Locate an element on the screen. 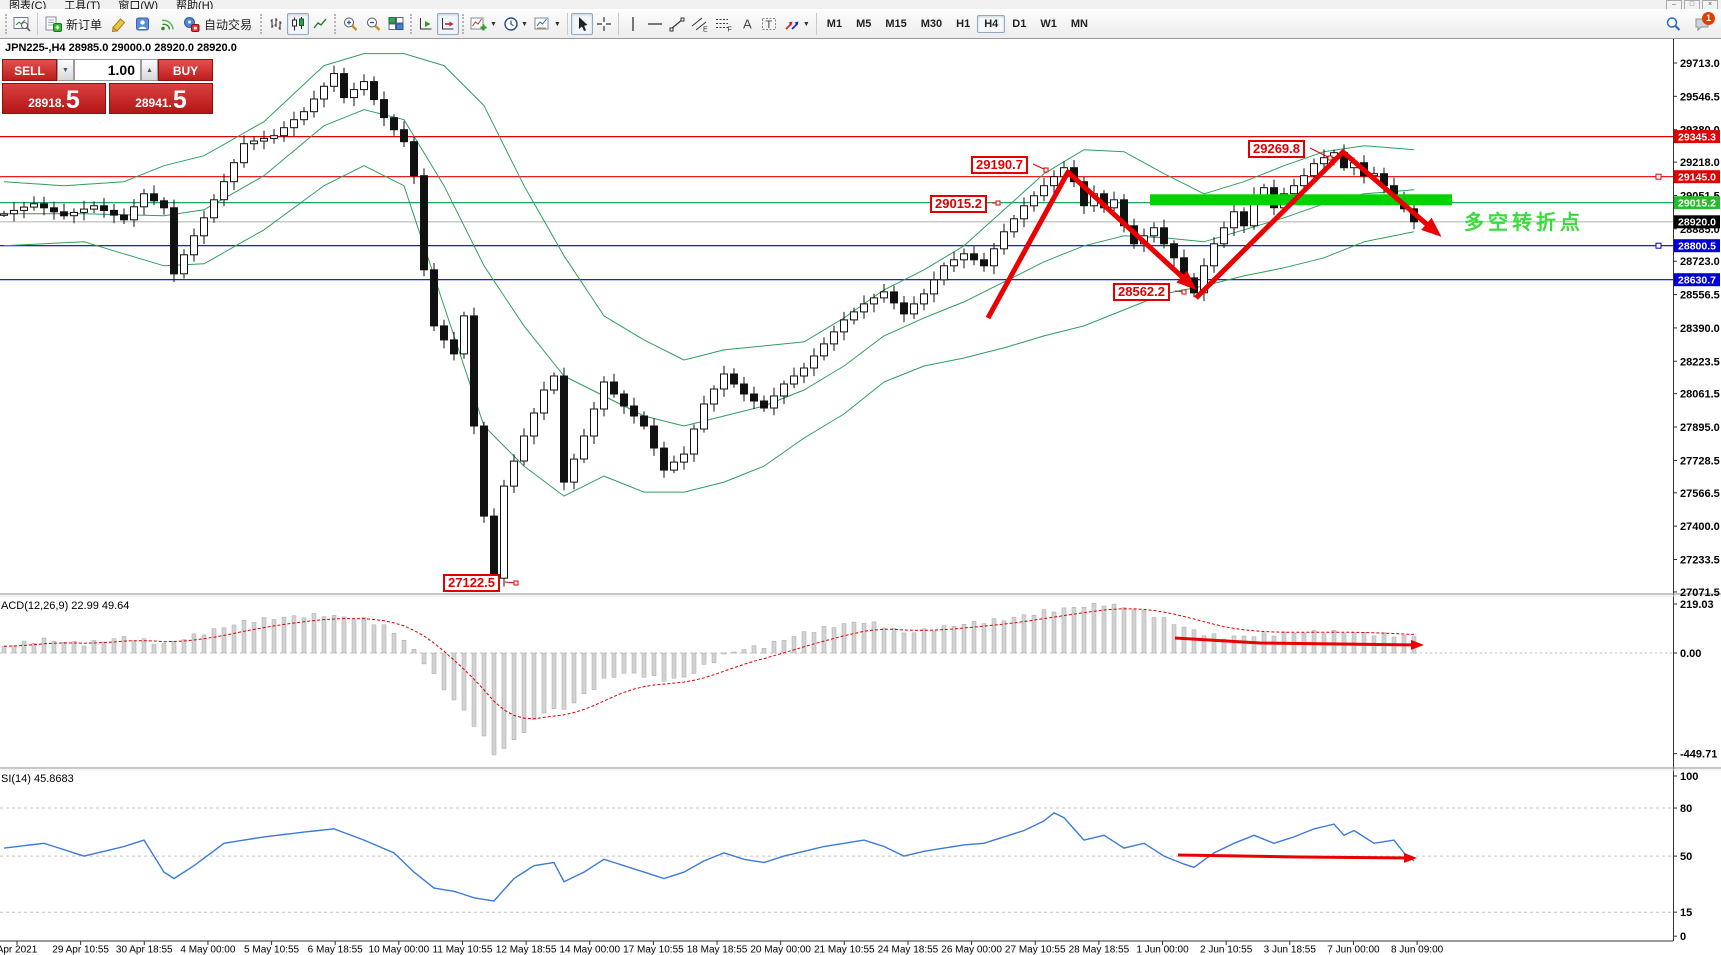 The height and width of the screenshot is (955, 1721). price-annotation: 29269.8 is located at coordinates (1276, 149).